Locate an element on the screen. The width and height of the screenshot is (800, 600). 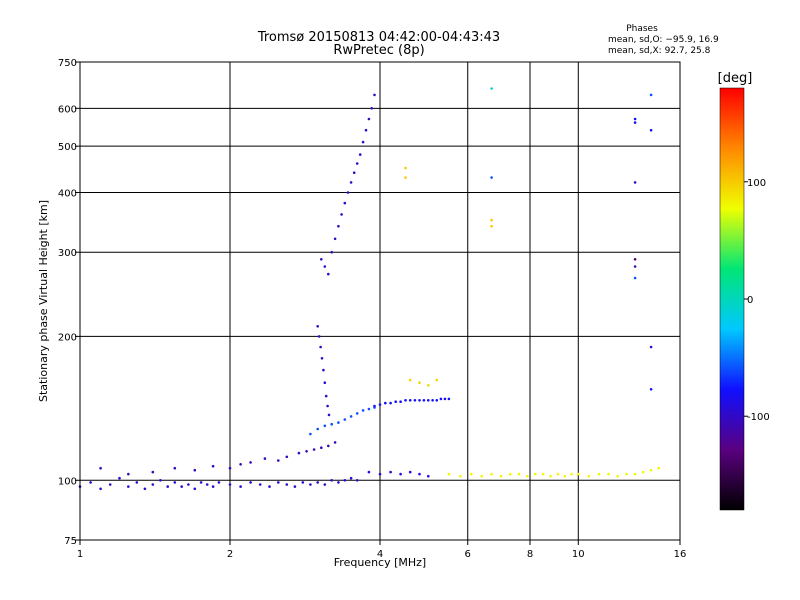
x-tick-label: 16 is located at coordinates (680, 554).